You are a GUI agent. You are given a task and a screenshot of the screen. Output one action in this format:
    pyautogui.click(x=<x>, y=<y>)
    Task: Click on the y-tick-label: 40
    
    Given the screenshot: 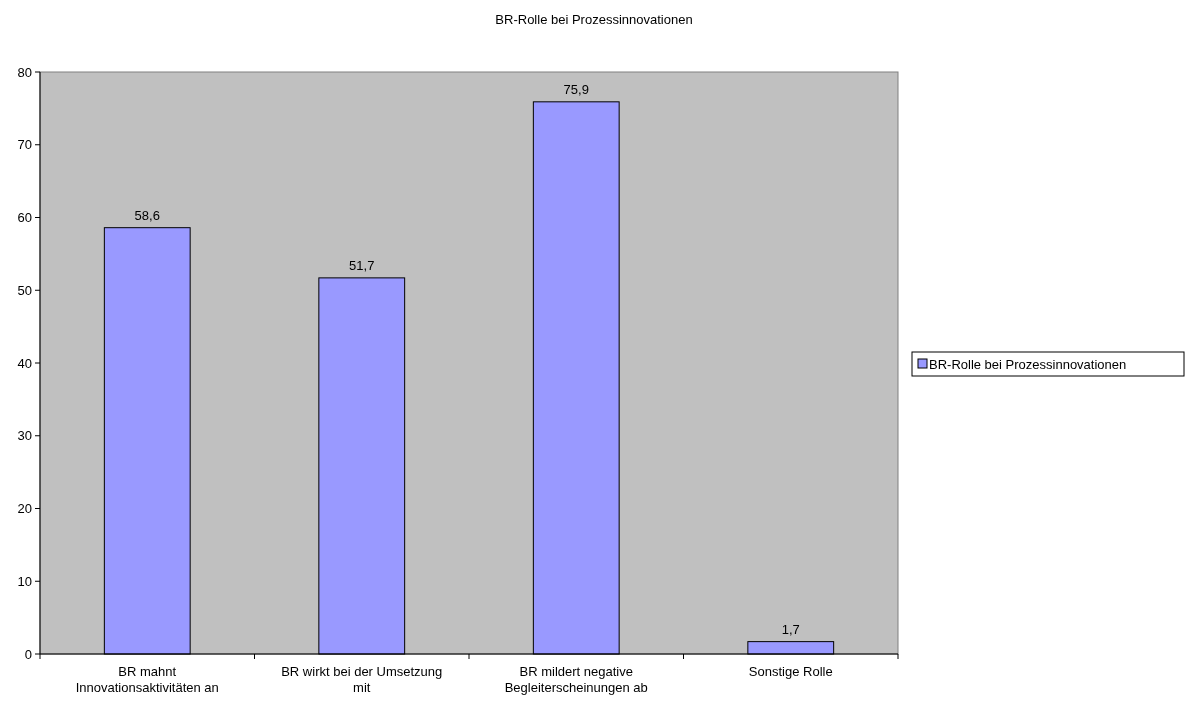 What is the action you would take?
    pyautogui.click(x=24, y=363)
    